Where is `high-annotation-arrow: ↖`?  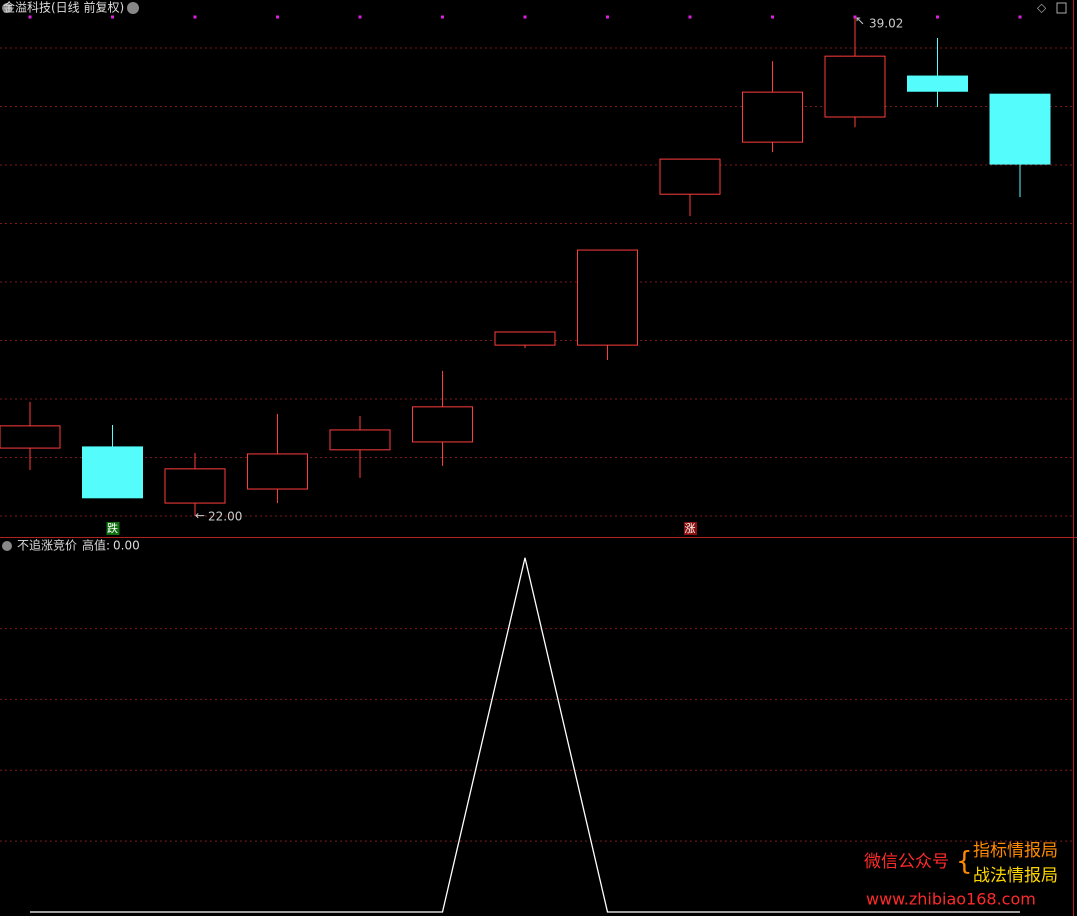 high-annotation-arrow: ↖ is located at coordinates (860, 21).